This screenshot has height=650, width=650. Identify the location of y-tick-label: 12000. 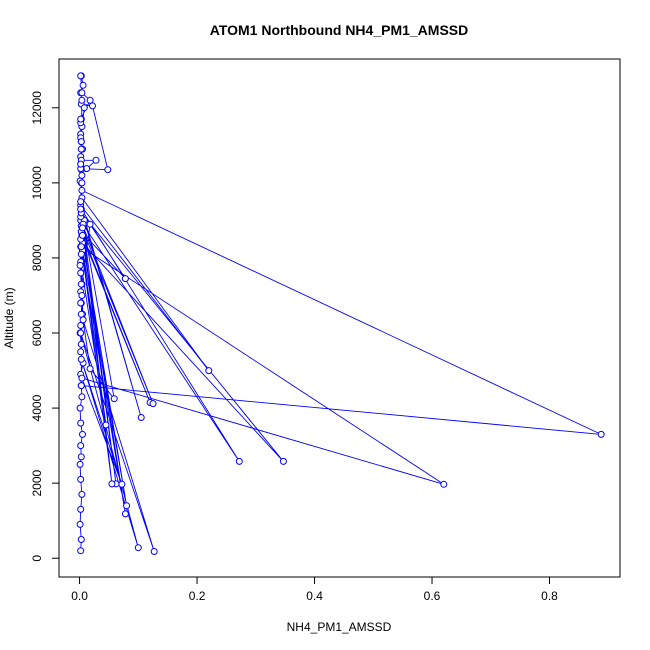
(37, 108).